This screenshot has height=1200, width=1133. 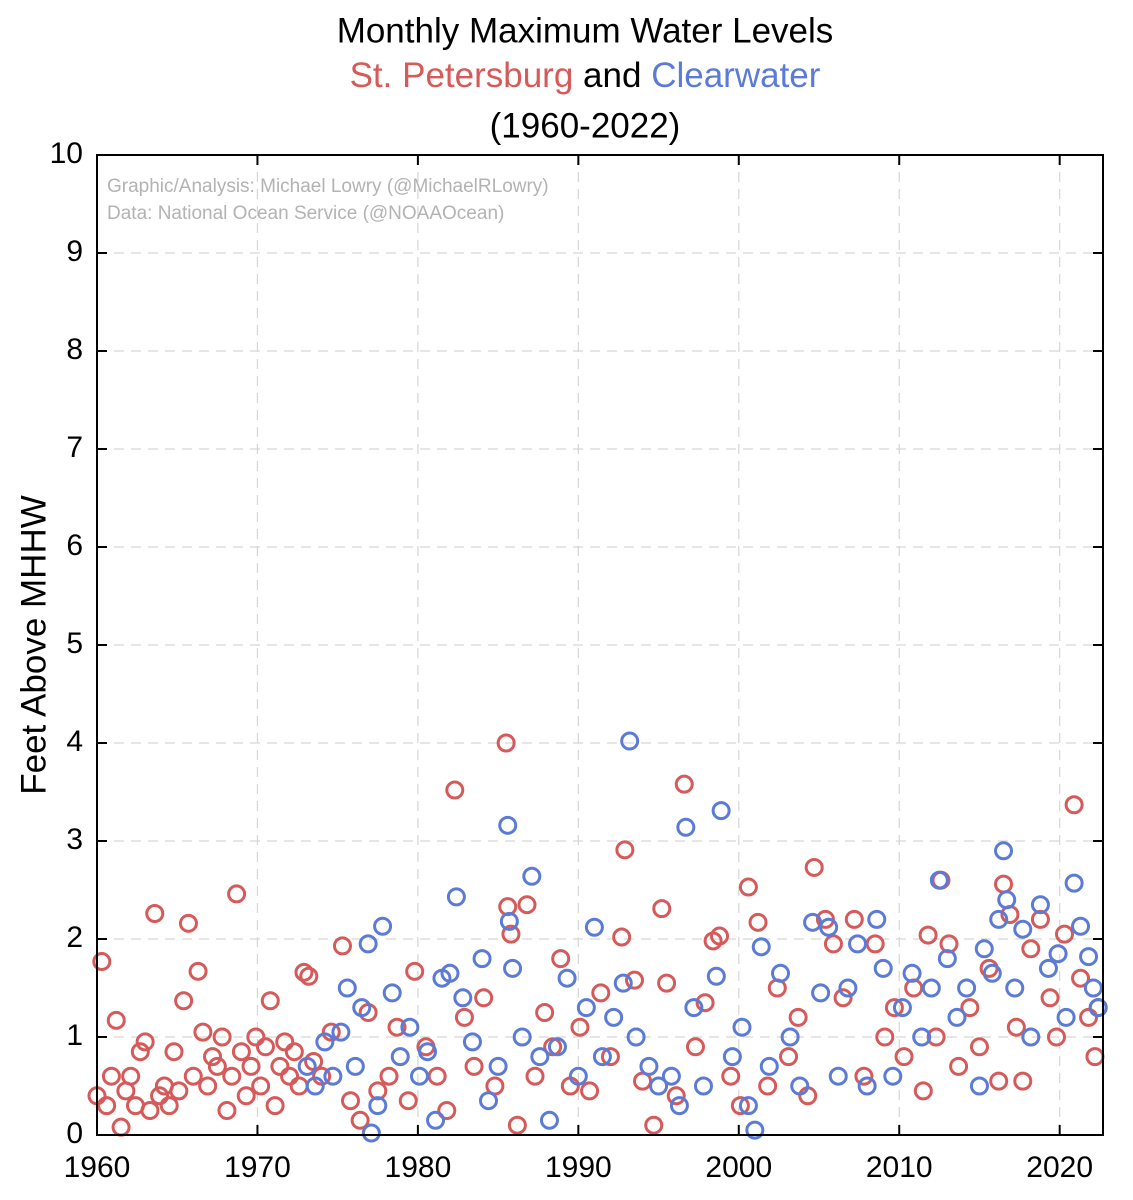 What do you see at coordinates (74, 1133) in the screenshot?
I see `y-tick-label: 0` at bounding box center [74, 1133].